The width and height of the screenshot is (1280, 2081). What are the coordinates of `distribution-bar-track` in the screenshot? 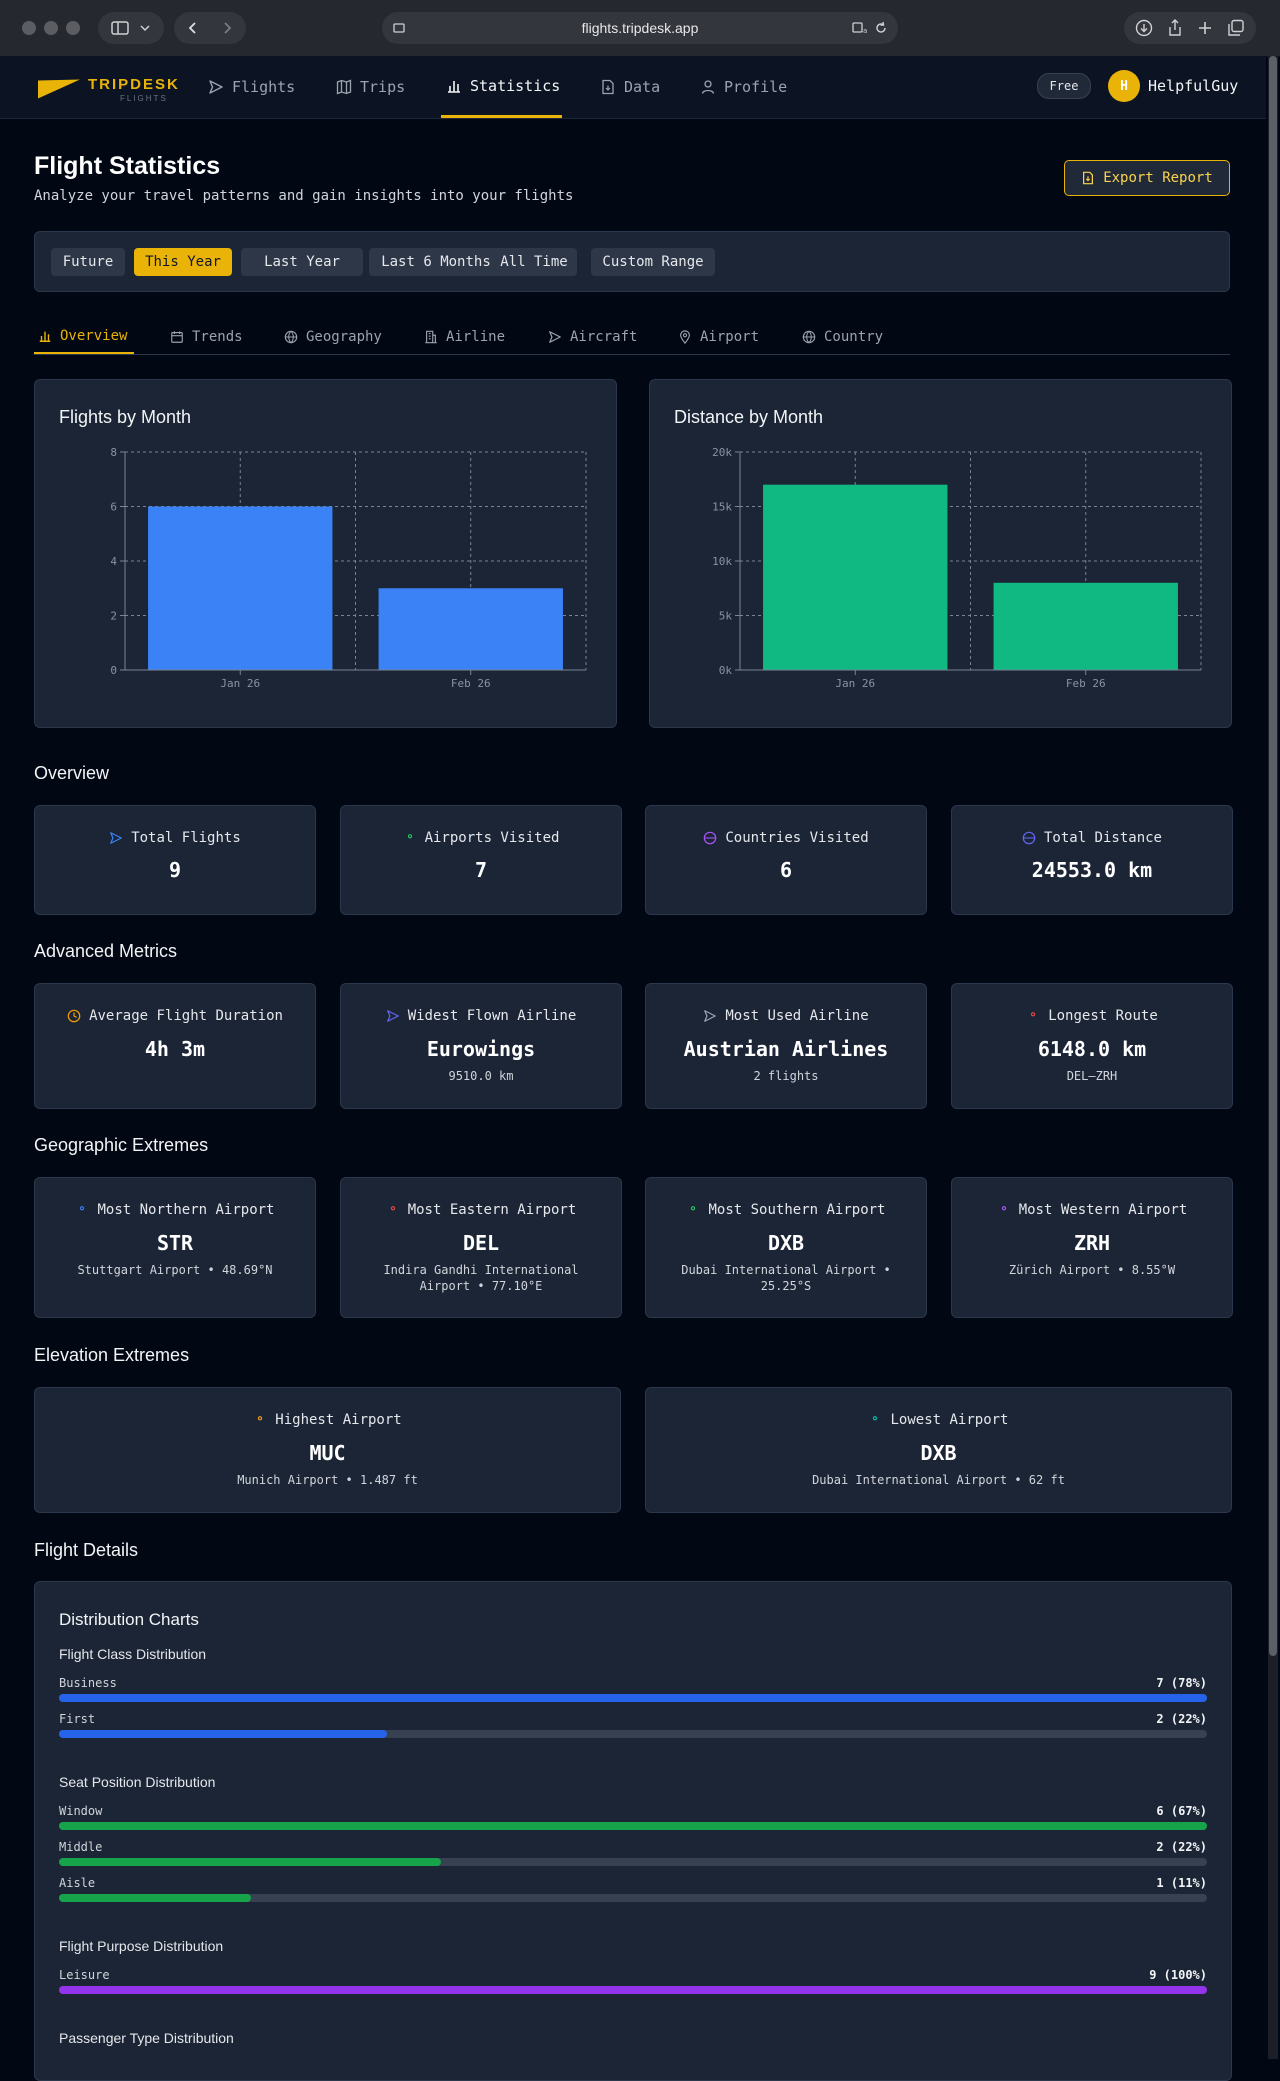 It's located at (633, 1734).